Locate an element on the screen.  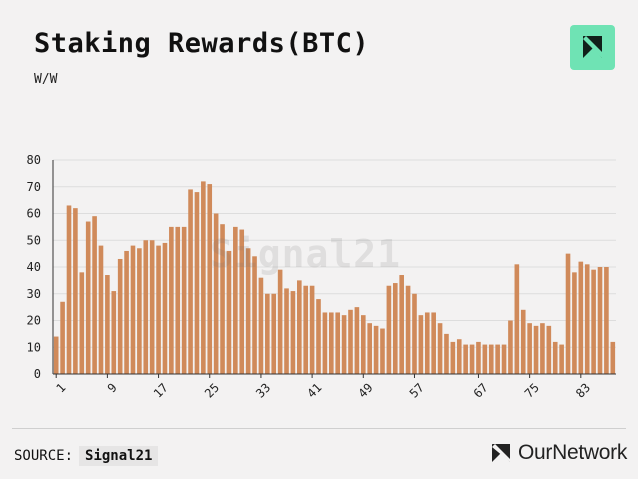
footer-divider is located at coordinates (319, 428).